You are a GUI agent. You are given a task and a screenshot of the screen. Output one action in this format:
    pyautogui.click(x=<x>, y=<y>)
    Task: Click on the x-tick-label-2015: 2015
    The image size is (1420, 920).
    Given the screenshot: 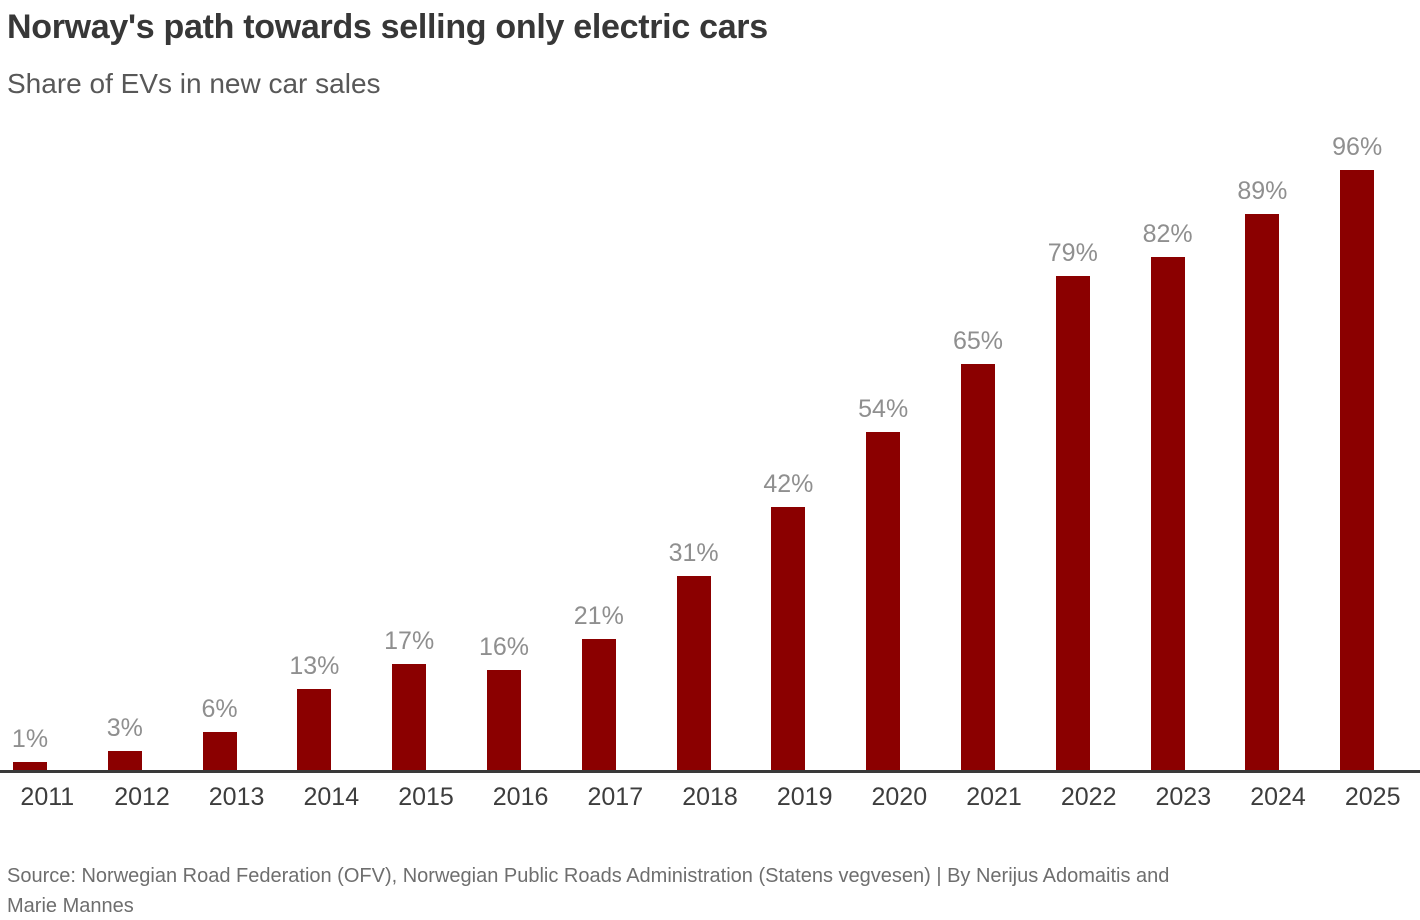 What is the action you would take?
    pyautogui.click(x=426, y=797)
    